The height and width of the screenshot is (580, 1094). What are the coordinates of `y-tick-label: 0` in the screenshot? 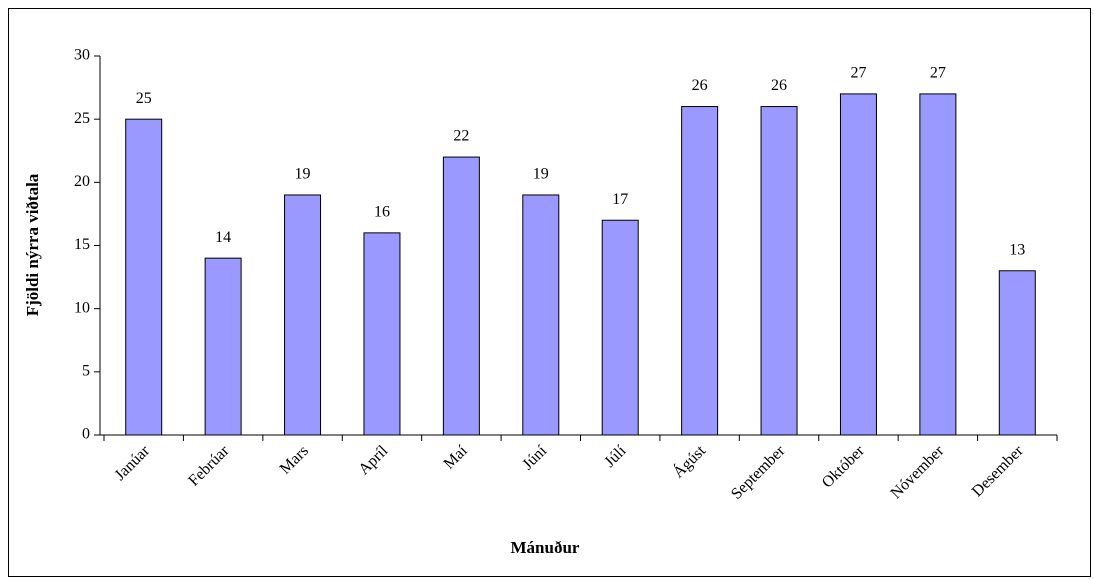 It's located at (86, 434).